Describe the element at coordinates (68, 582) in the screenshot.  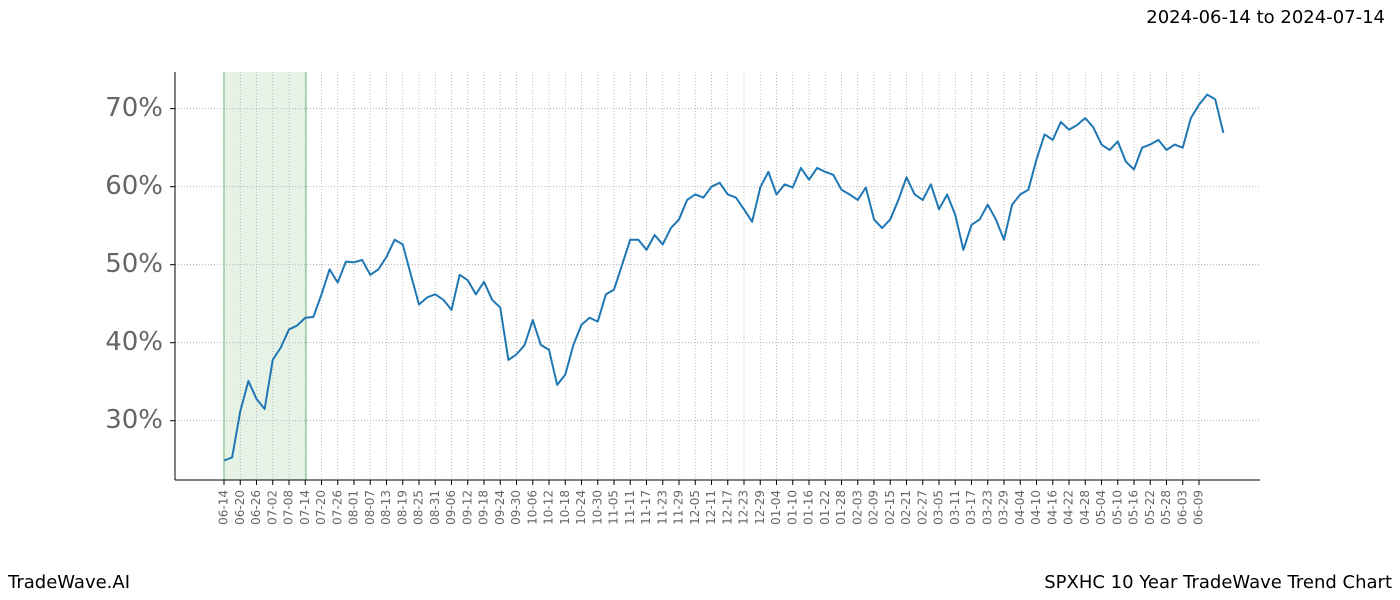
I see `footer-brand: TradeWave.AI` at that location.